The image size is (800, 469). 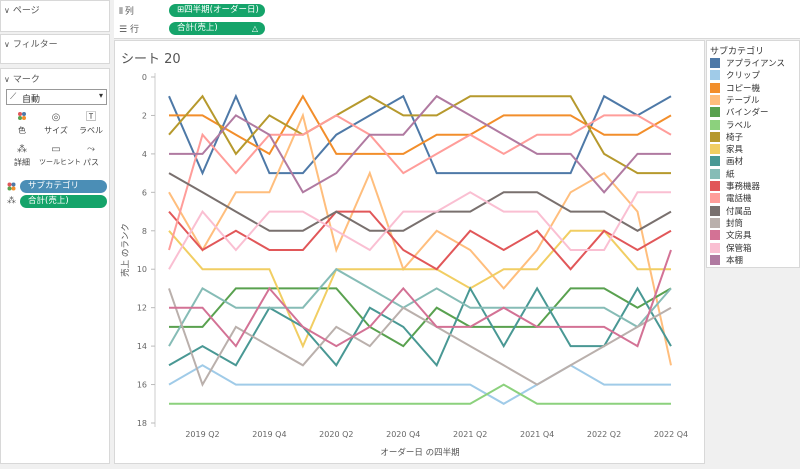 I want to click on filters-header: ∨ フィルター, so click(x=31, y=43).